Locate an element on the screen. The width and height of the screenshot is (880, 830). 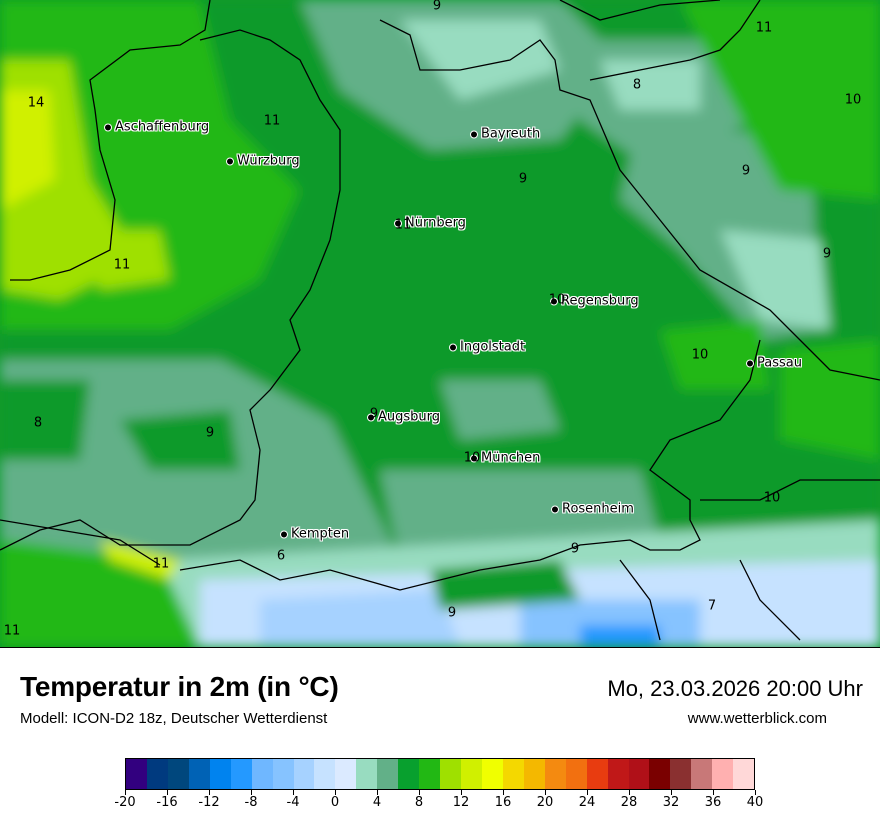
tick-label: -4 is located at coordinates (293, 802).